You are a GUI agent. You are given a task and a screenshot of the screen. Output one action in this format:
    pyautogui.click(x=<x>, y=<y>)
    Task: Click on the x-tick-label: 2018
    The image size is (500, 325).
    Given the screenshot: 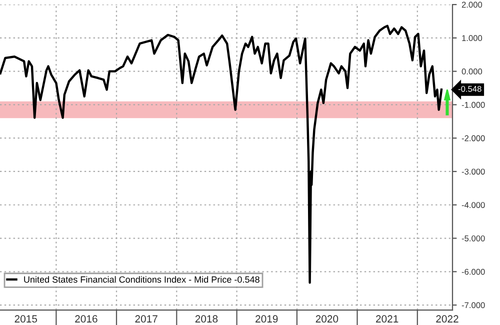 What is the action you would take?
    pyautogui.click(x=206, y=319)
    